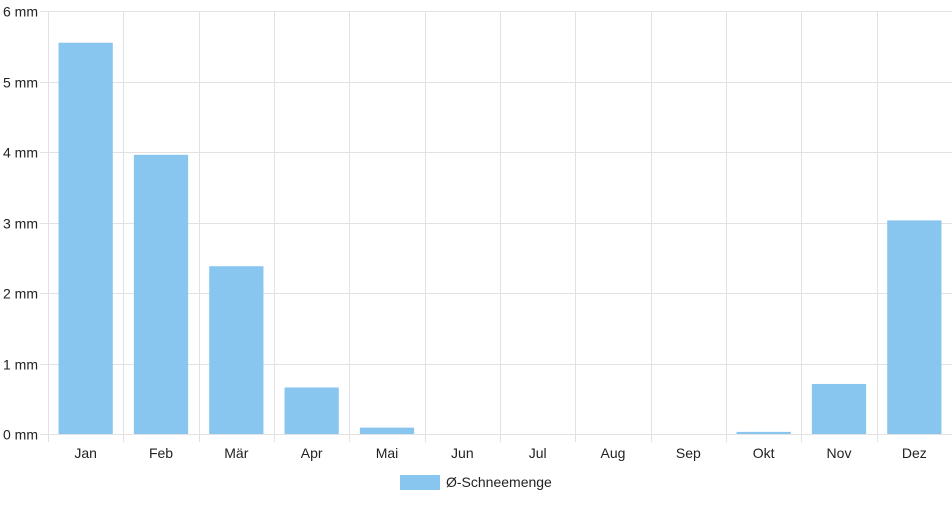  Describe the element at coordinates (462, 453) in the screenshot. I see `x-tick-label: Jun` at that location.